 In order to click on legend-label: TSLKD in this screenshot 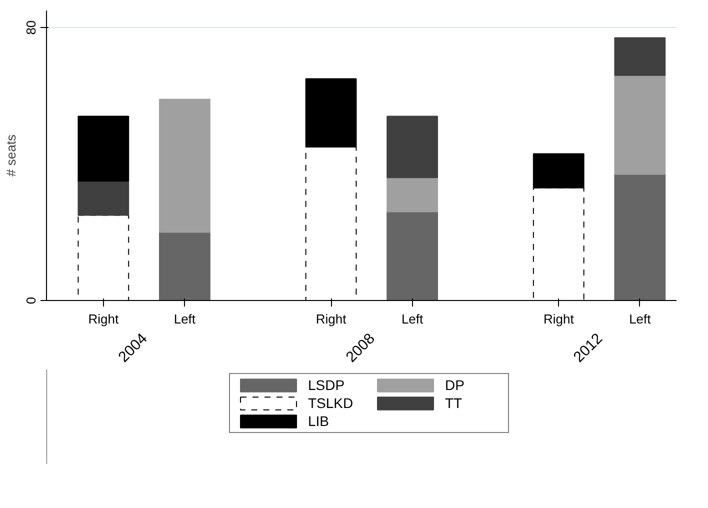, I will do `click(331, 403)`.